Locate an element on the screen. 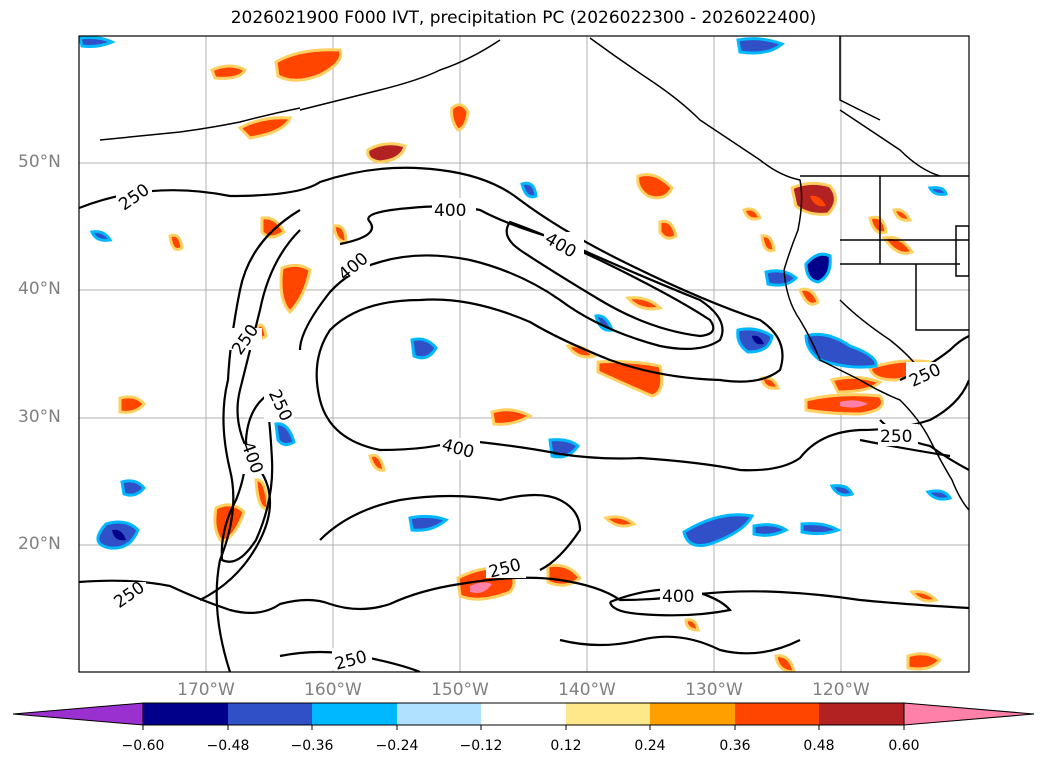  colorbar-extend-low is located at coordinates (78, 714).